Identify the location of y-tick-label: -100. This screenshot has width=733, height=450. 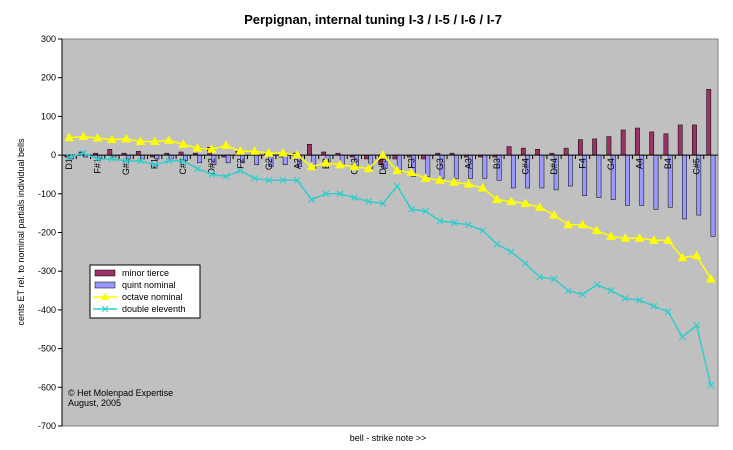
(47, 194).